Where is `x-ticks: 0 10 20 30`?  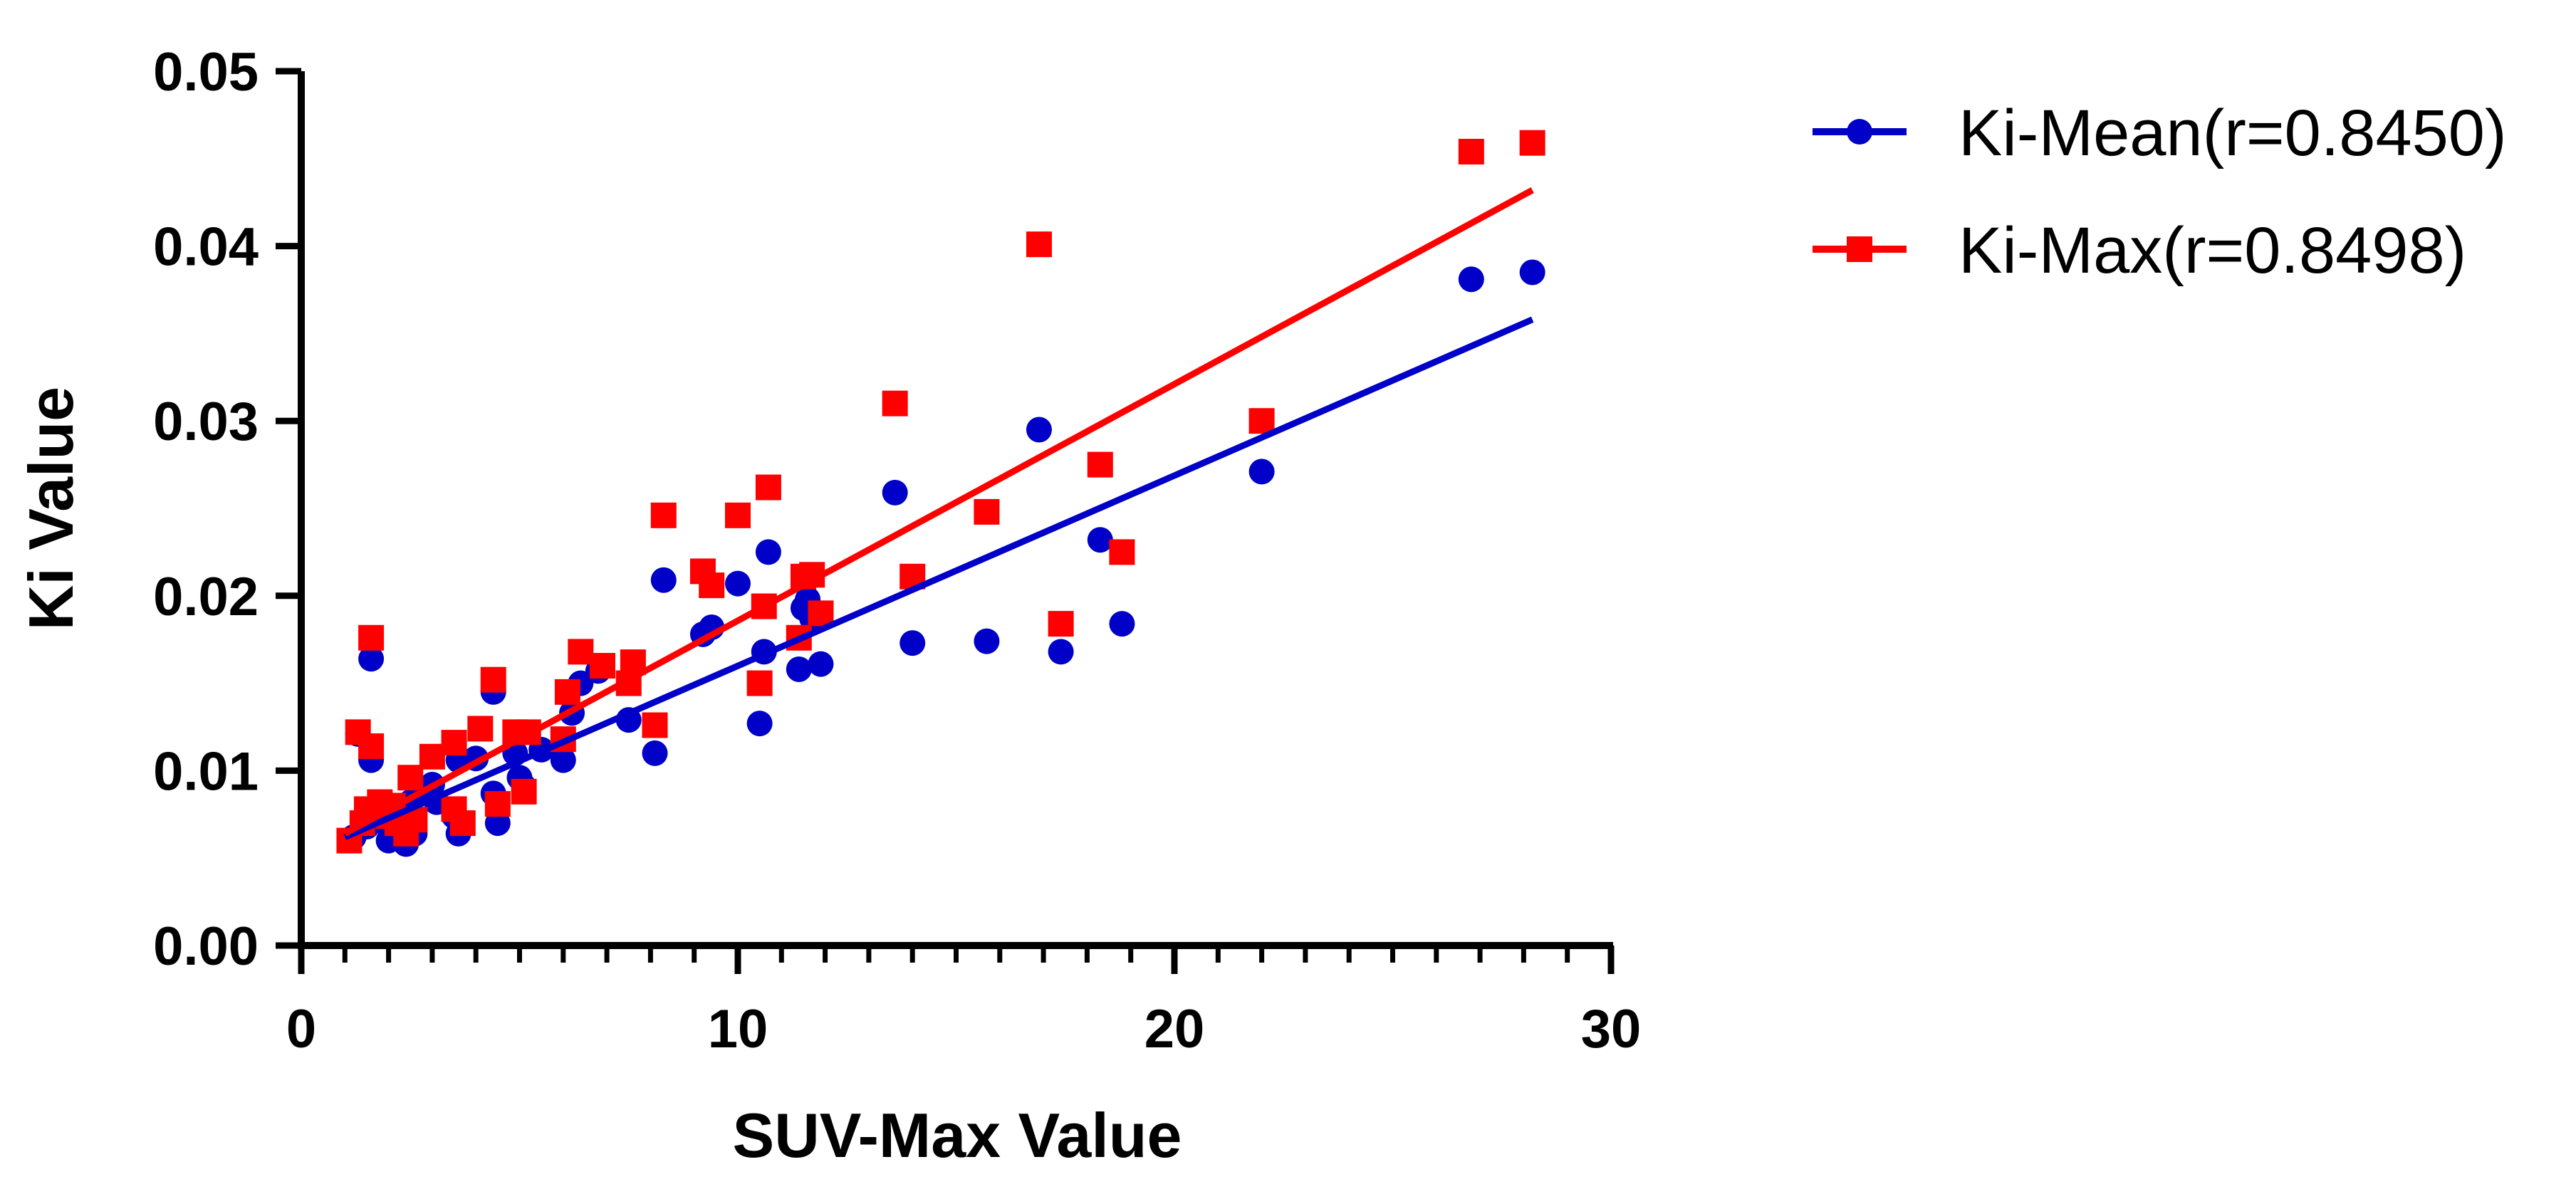 x-ticks: 0 10 20 30 is located at coordinates (963, 1002).